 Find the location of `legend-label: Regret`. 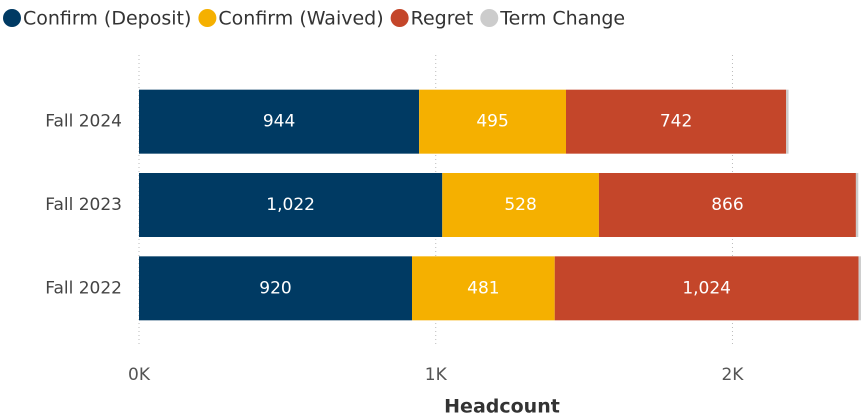

legend-label: Regret is located at coordinates (442, 19).